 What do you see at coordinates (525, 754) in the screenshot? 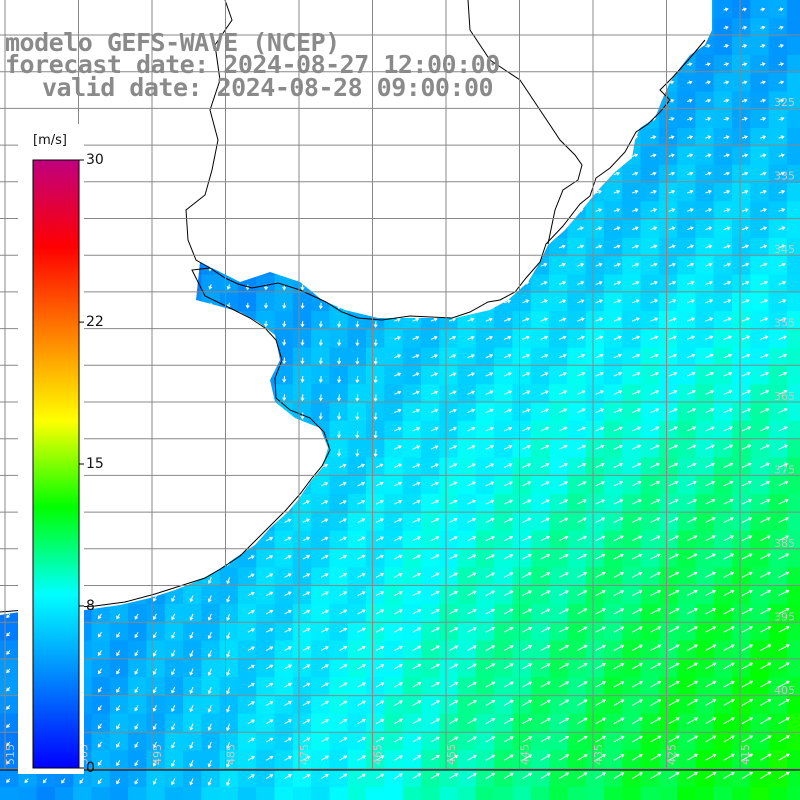
I see `lon-label: 445` at bounding box center [525, 754].